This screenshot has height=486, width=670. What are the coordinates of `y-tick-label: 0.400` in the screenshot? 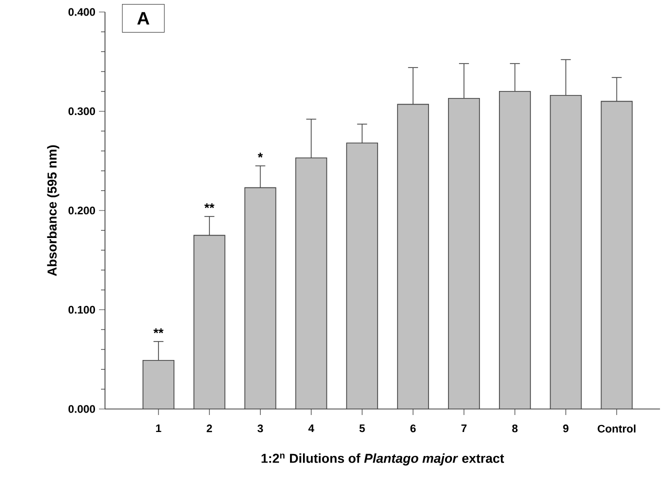 It's located at (82, 12).